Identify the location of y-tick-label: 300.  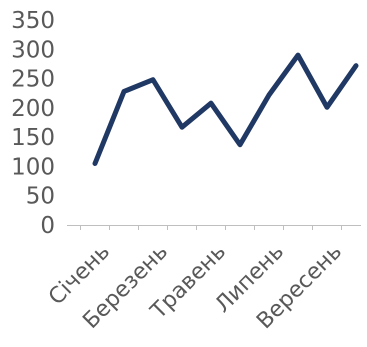
(33, 50).